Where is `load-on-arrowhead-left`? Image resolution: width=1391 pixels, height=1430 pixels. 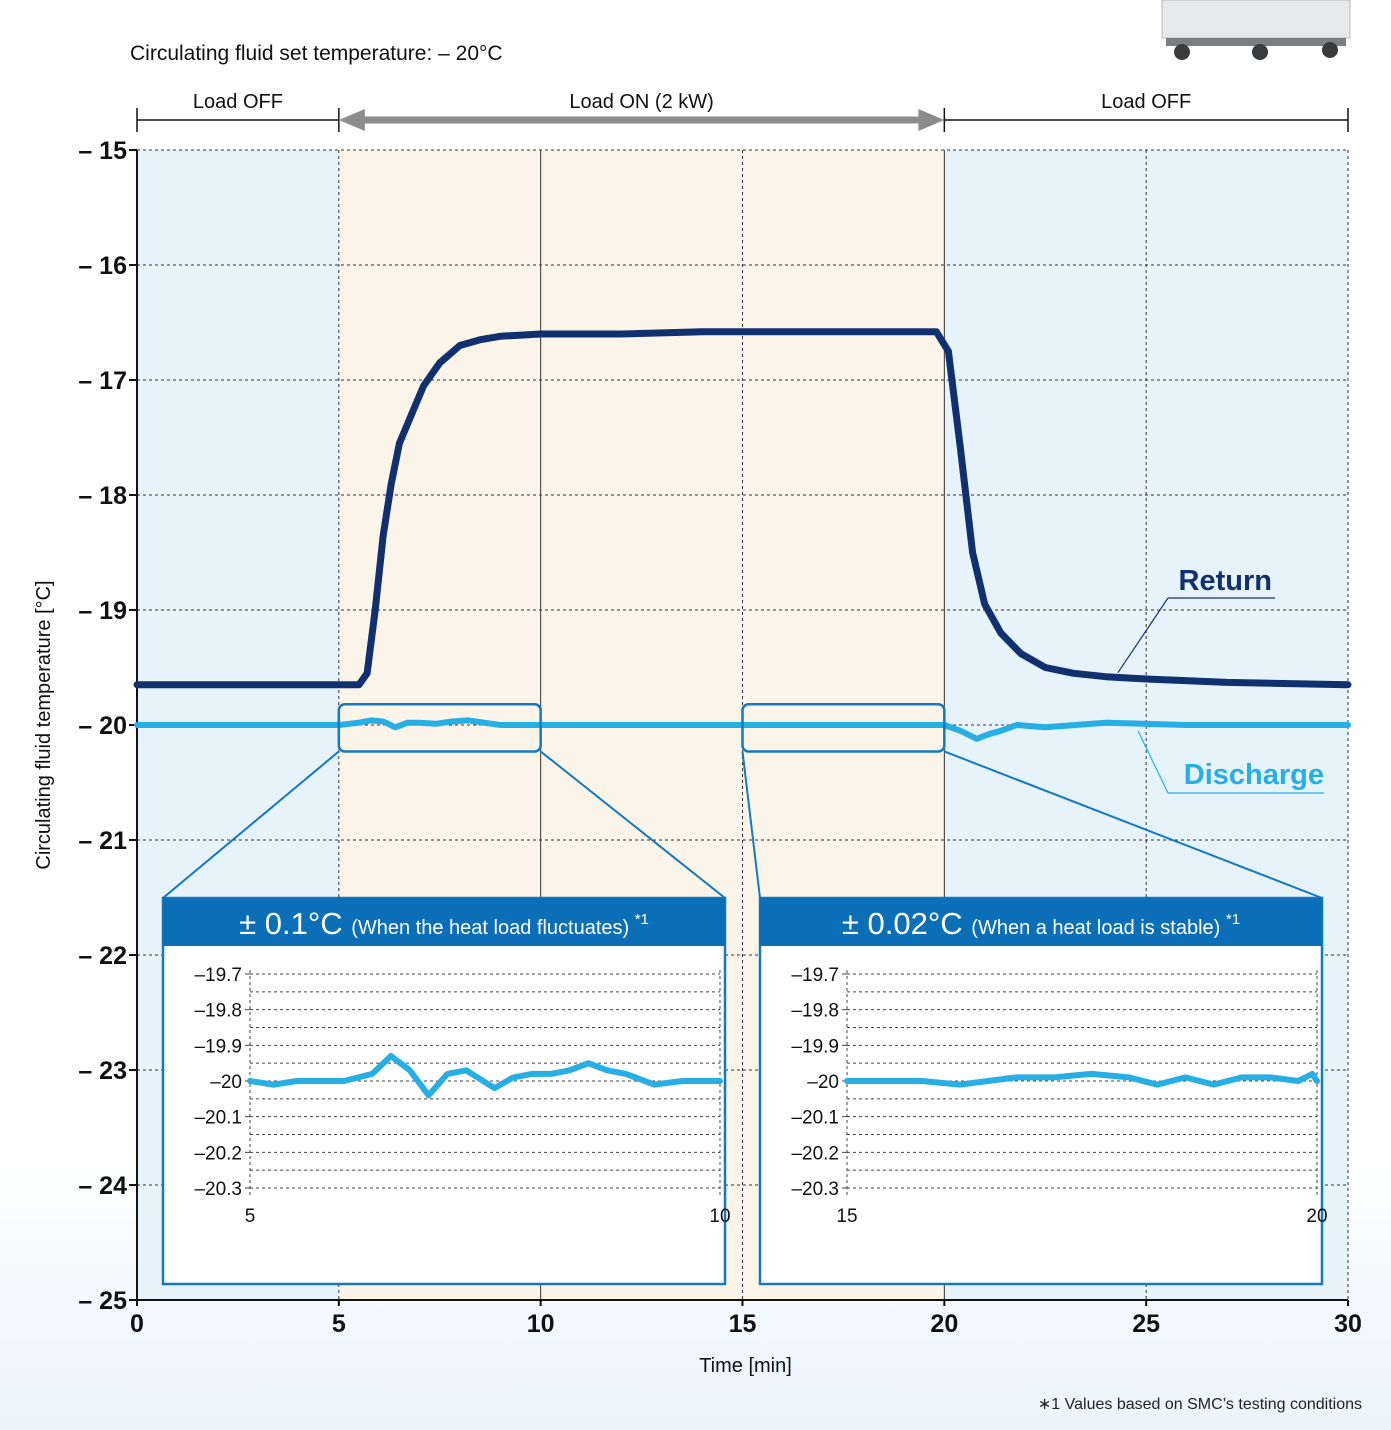
load-on-arrowhead-left is located at coordinates (351, 120).